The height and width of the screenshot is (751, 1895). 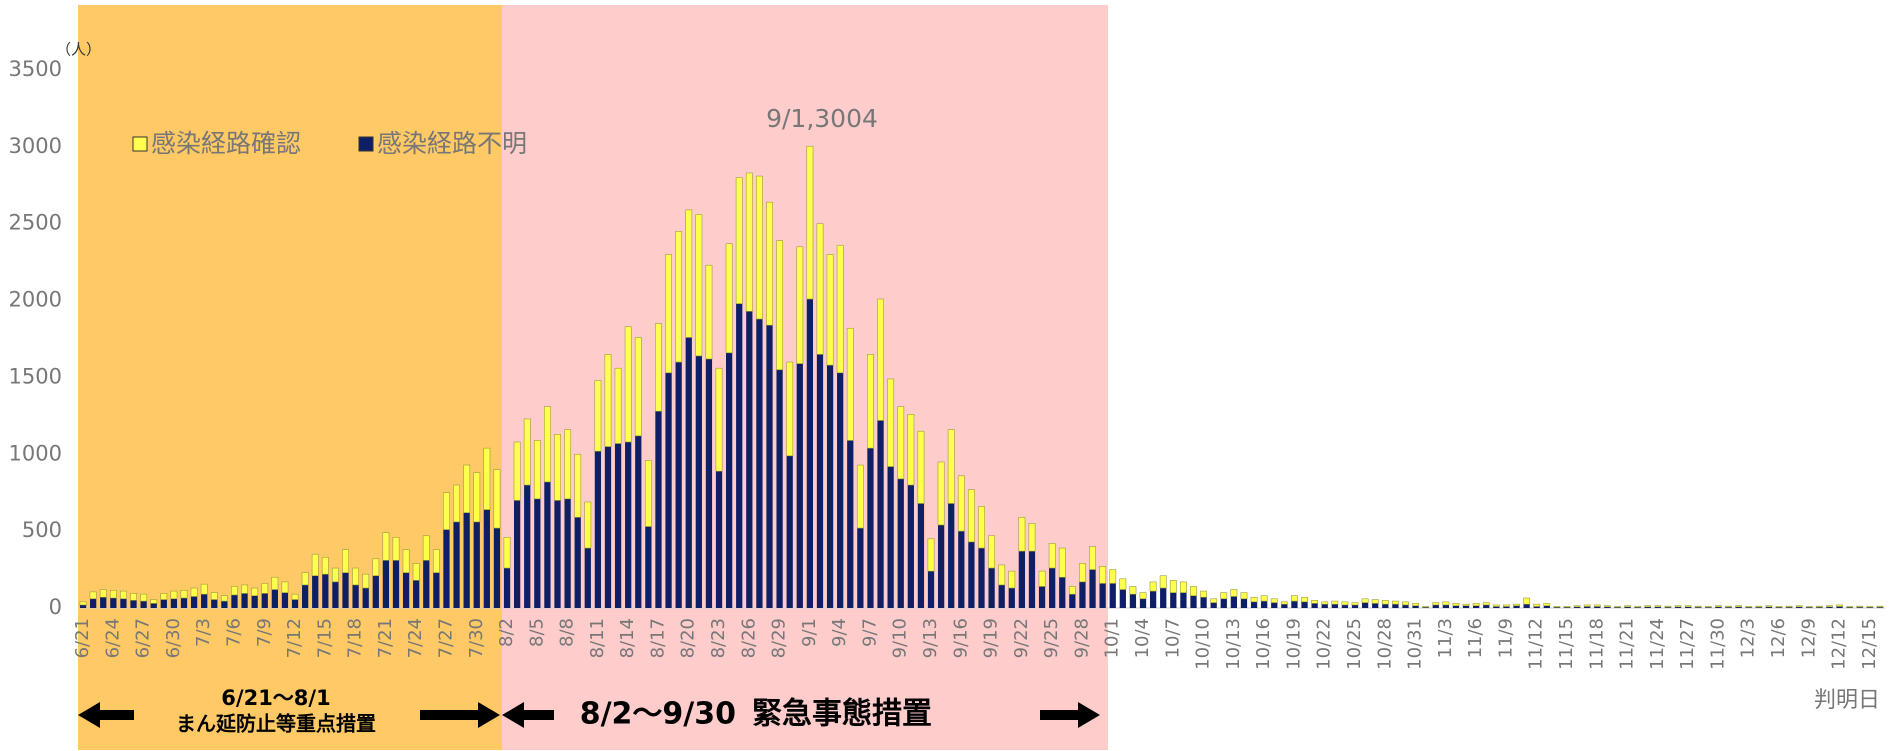 I want to click on x-tick-label: 11/15, so click(x=1566, y=644).